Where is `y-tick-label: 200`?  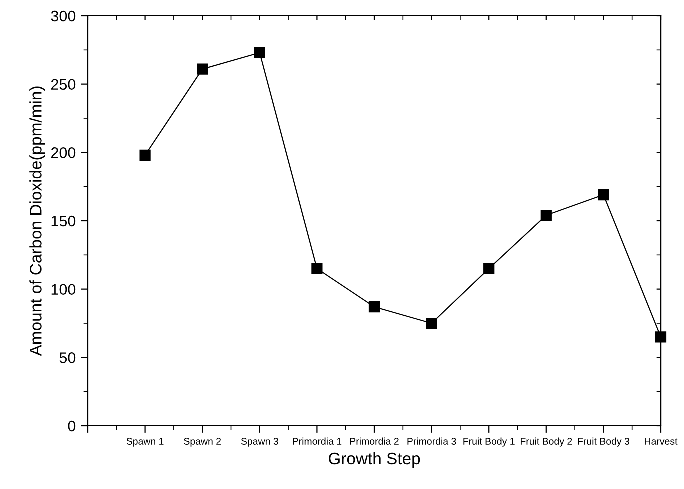
y-tick-label: 200 is located at coordinates (63, 153).